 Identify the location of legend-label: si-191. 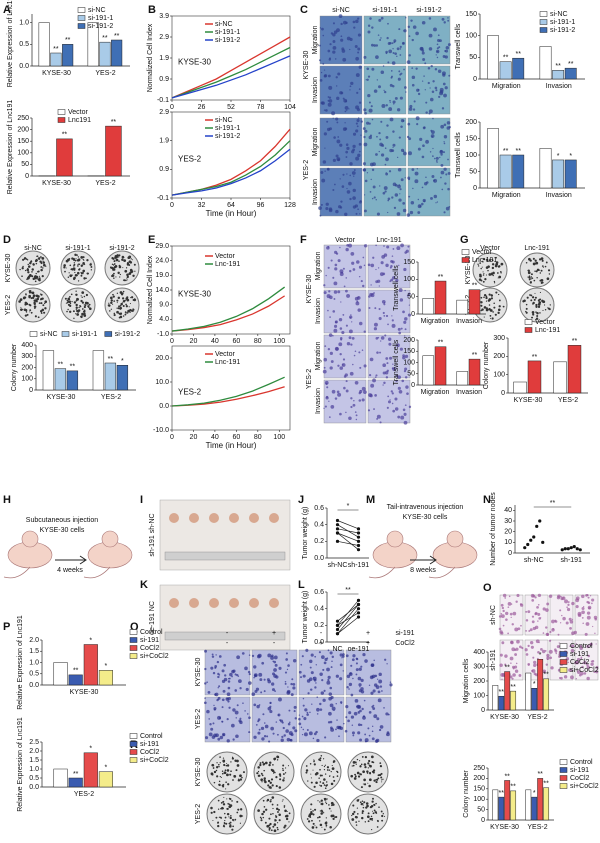
(149, 640).